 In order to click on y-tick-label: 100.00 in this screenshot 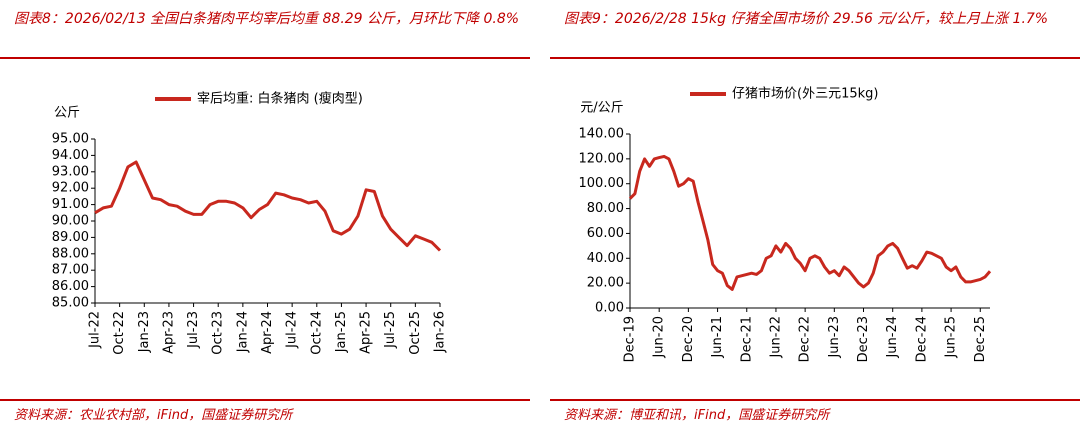, I will do `click(602, 183)`.